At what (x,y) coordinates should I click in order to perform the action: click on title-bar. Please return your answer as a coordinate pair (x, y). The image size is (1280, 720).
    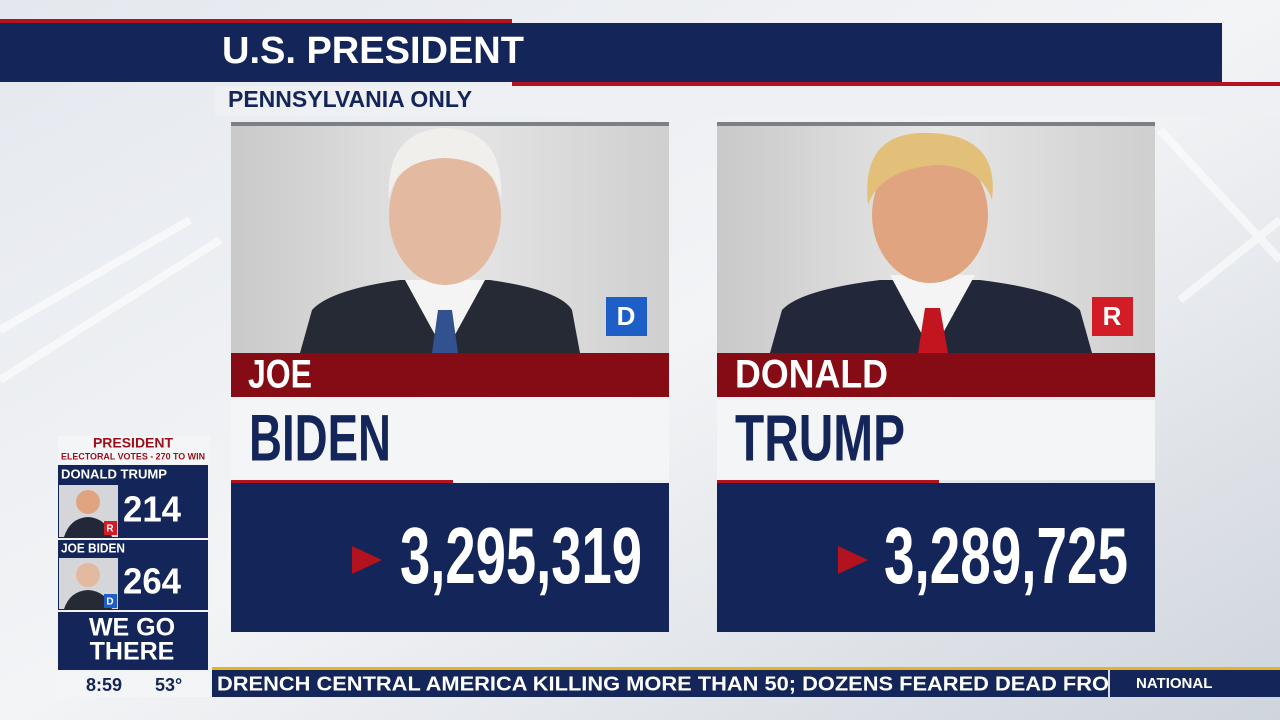
    Looking at the image, I should click on (611, 52).